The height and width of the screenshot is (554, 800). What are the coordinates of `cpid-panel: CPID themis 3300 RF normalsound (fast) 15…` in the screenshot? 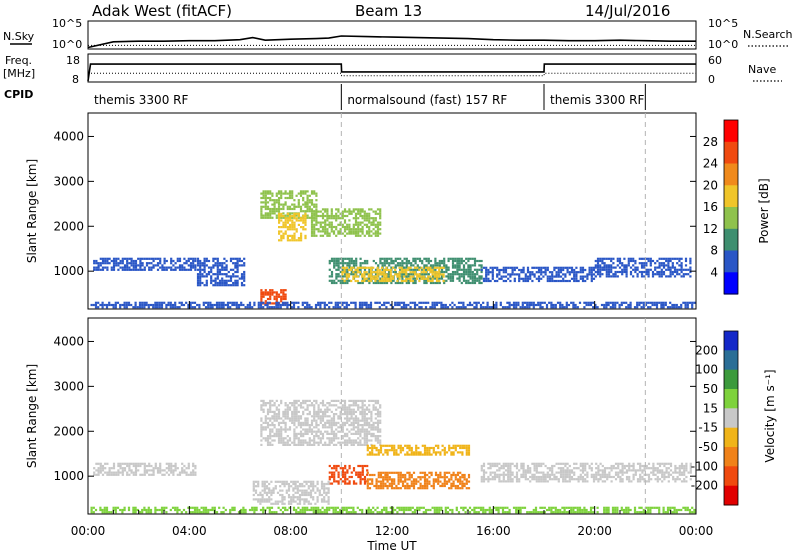 It's located at (325, 97).